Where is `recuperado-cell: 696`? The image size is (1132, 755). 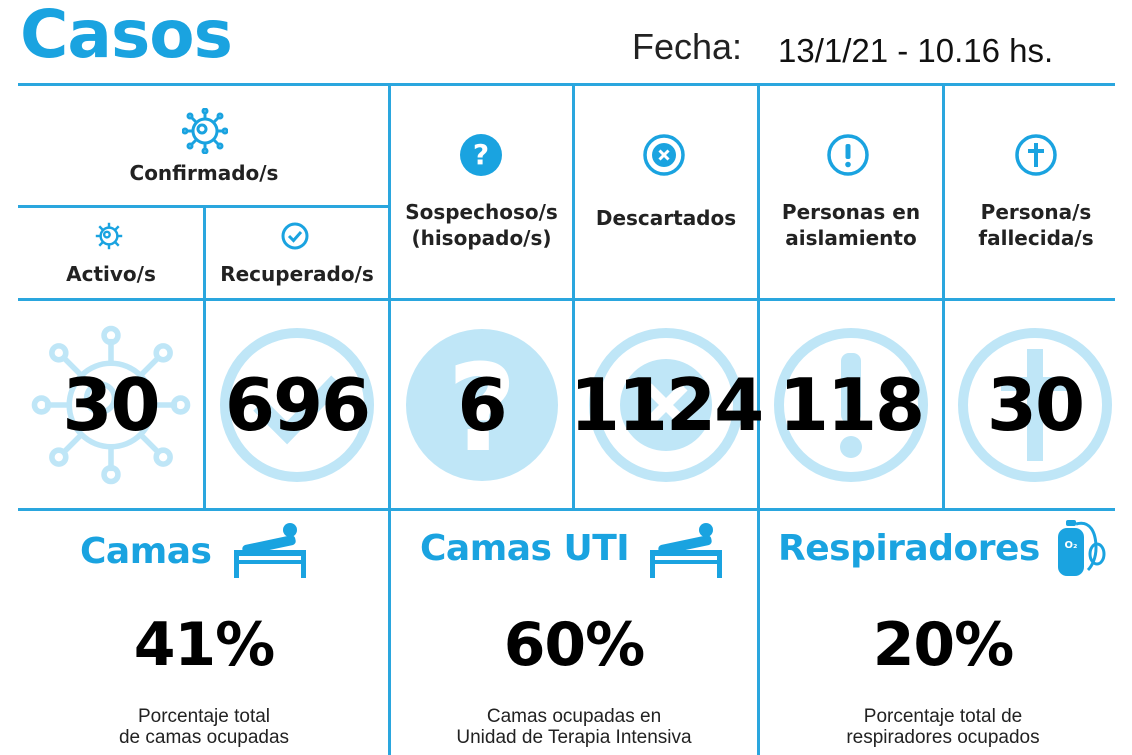
recuperado-cell: 696 is located at coordinates (297, 404).